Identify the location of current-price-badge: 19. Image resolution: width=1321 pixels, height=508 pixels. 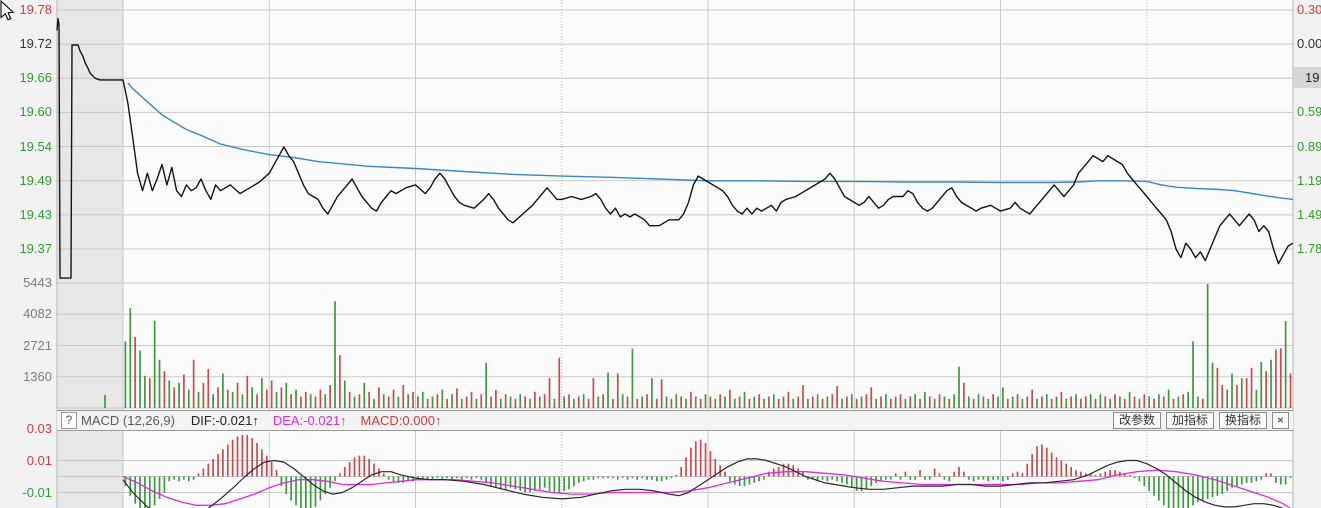
(1307, 77).